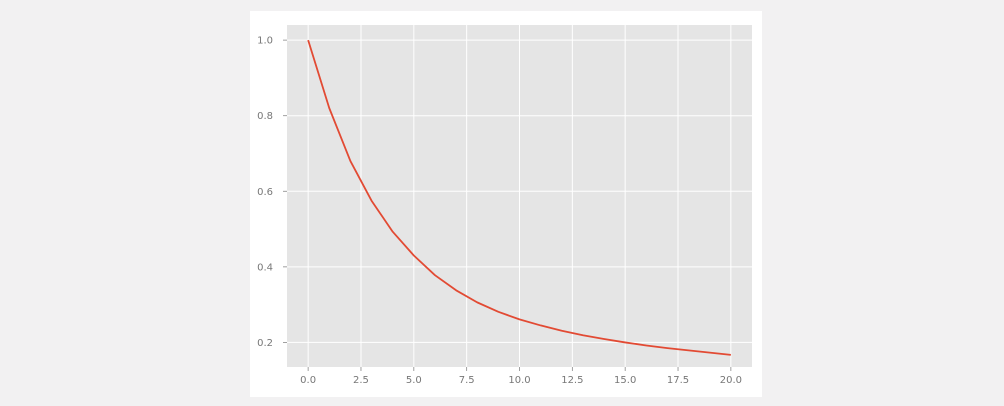 The height and width of the screenshot is (406, 1004). Describe the element at coordinates (625, 380) in the screenshot. I see `x-tick-label: 15.0` at that location.